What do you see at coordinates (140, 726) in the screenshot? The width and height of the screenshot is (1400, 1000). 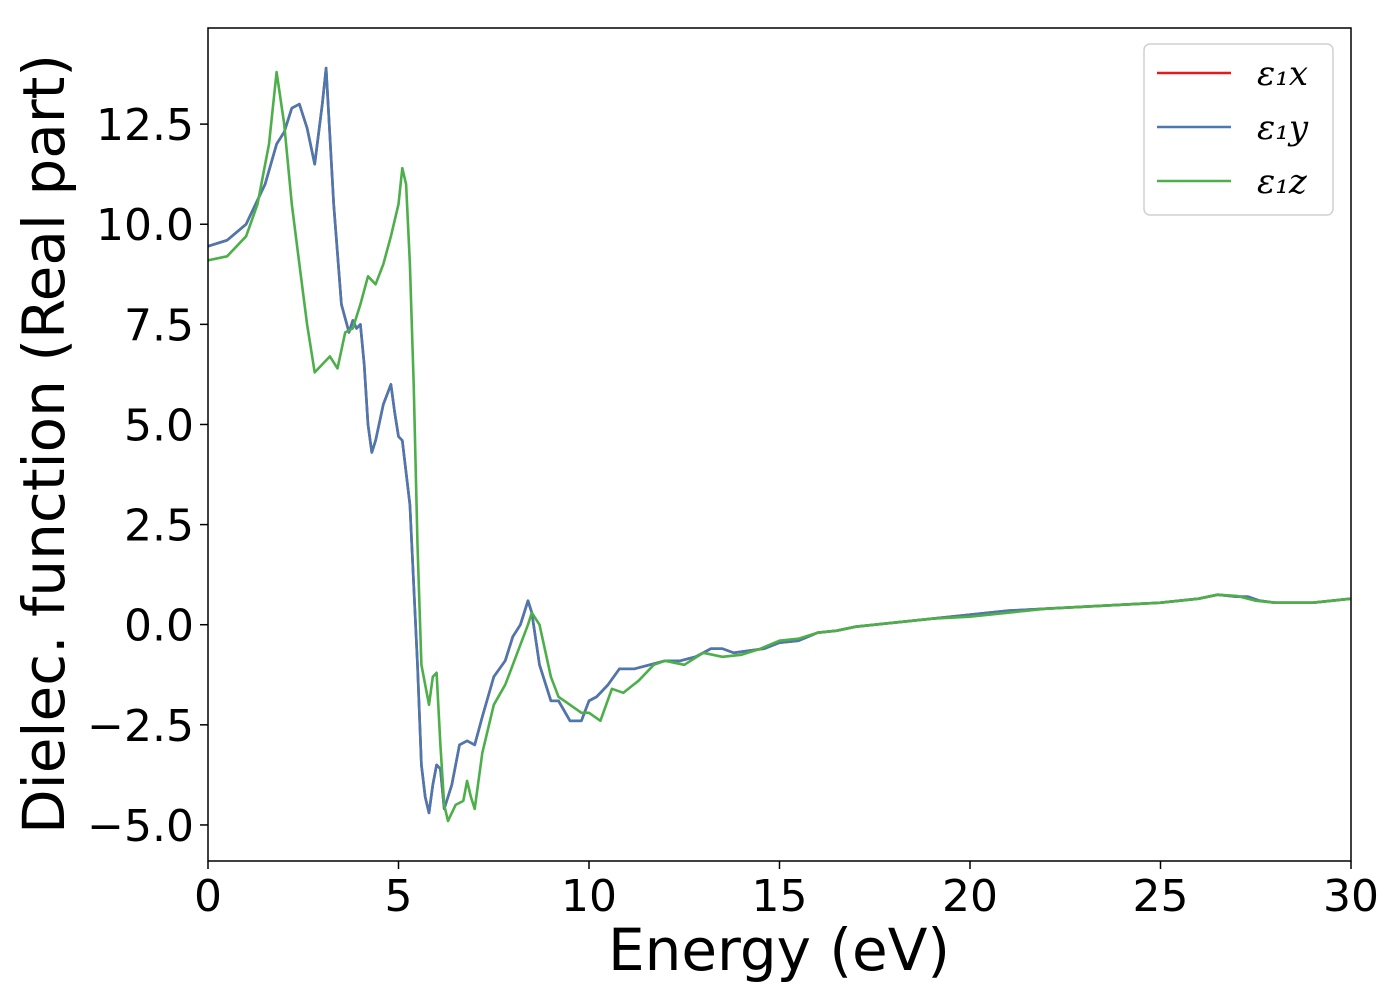 I see `y-tick-label: −2.5` at bounding box center [140, 726].